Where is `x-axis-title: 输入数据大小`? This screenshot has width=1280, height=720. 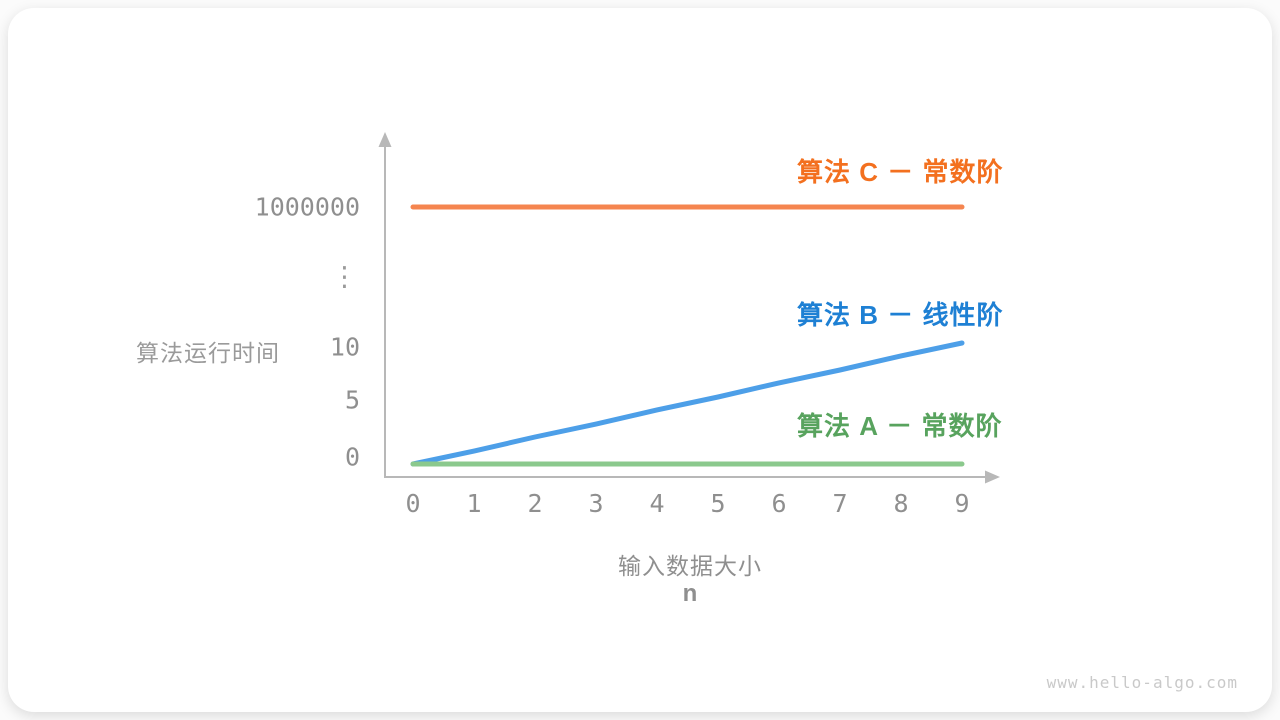 x-axis-title: 输入数据大小 is located at coordinates (690, 566).